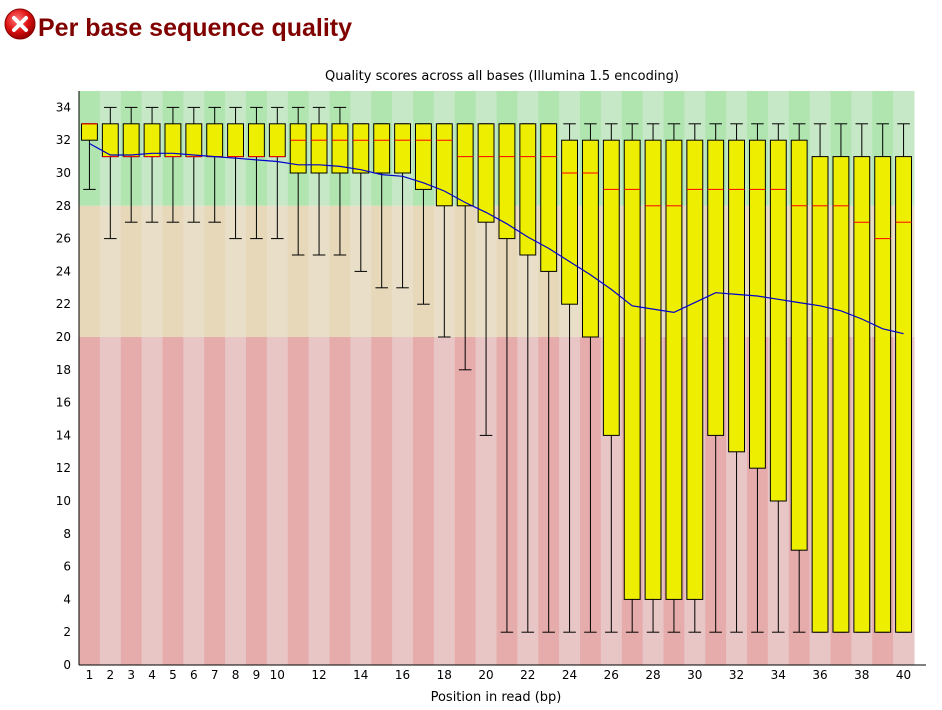 Image resolution: width=942 pixels, height=710 pixels. What do you see at coordinates (110, 675) in the screenshot?
I see `x-tick-label: 2` at bounding box center [110, 675].